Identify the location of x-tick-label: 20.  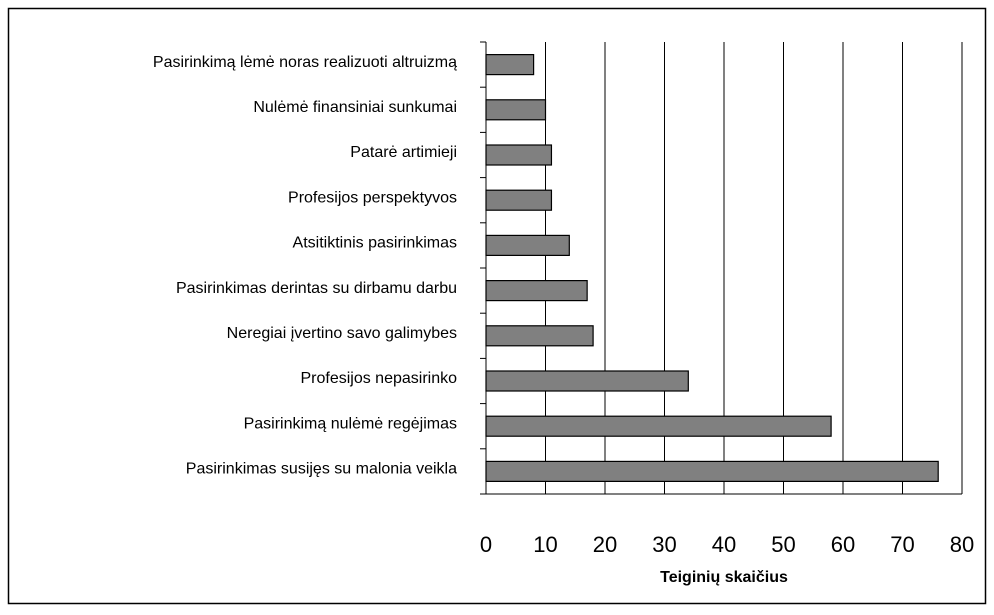
(605, 544).